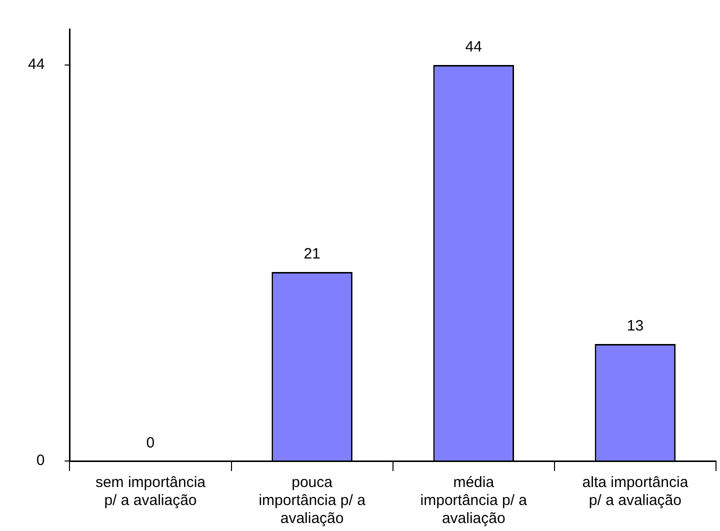 The width and height of the screenshot is (720, 531). What do you see at coordinates (473, 47) in the screenshot?
I see `data-label: 44` at bounding box center [473, 47].